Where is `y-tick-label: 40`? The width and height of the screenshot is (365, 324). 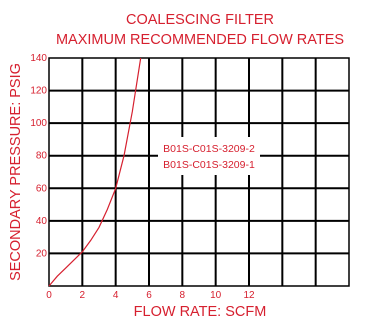 y-tick-label: 40 is located at coordinates (42, 221).